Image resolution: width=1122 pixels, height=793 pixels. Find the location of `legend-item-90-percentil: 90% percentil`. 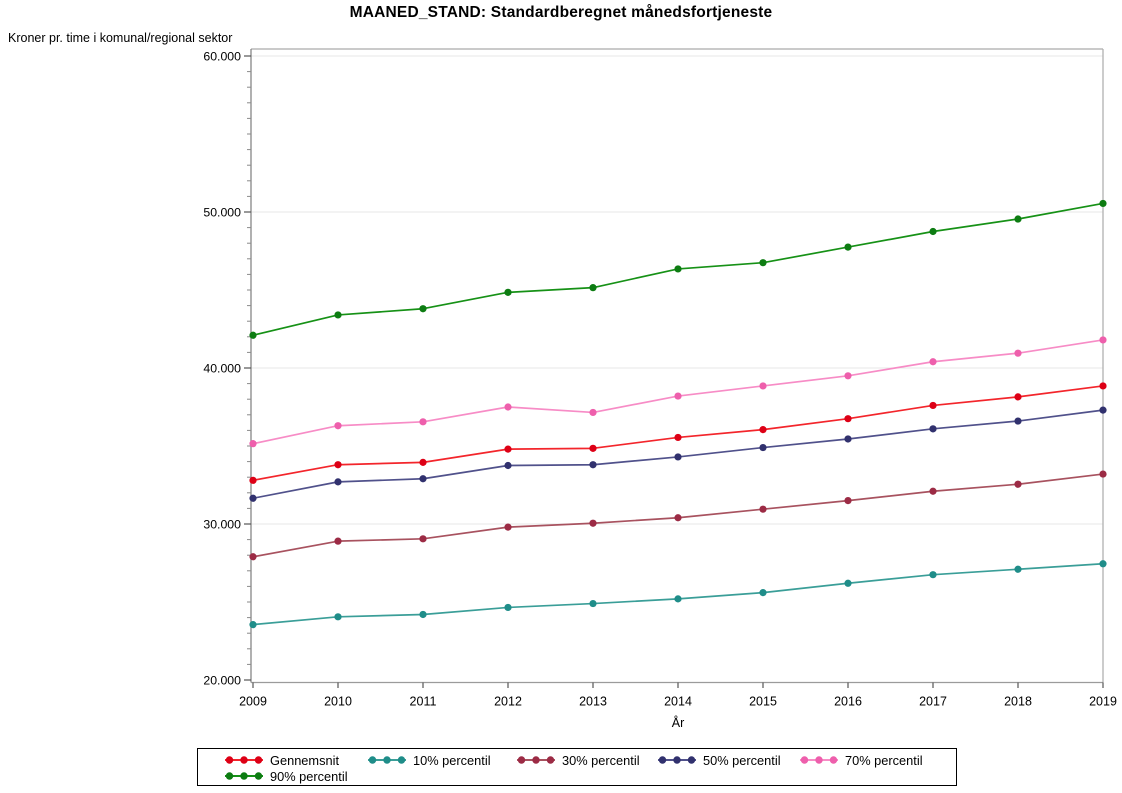

legend-item-90-percentil: 90% percentil is located at coordinates (286, 776).